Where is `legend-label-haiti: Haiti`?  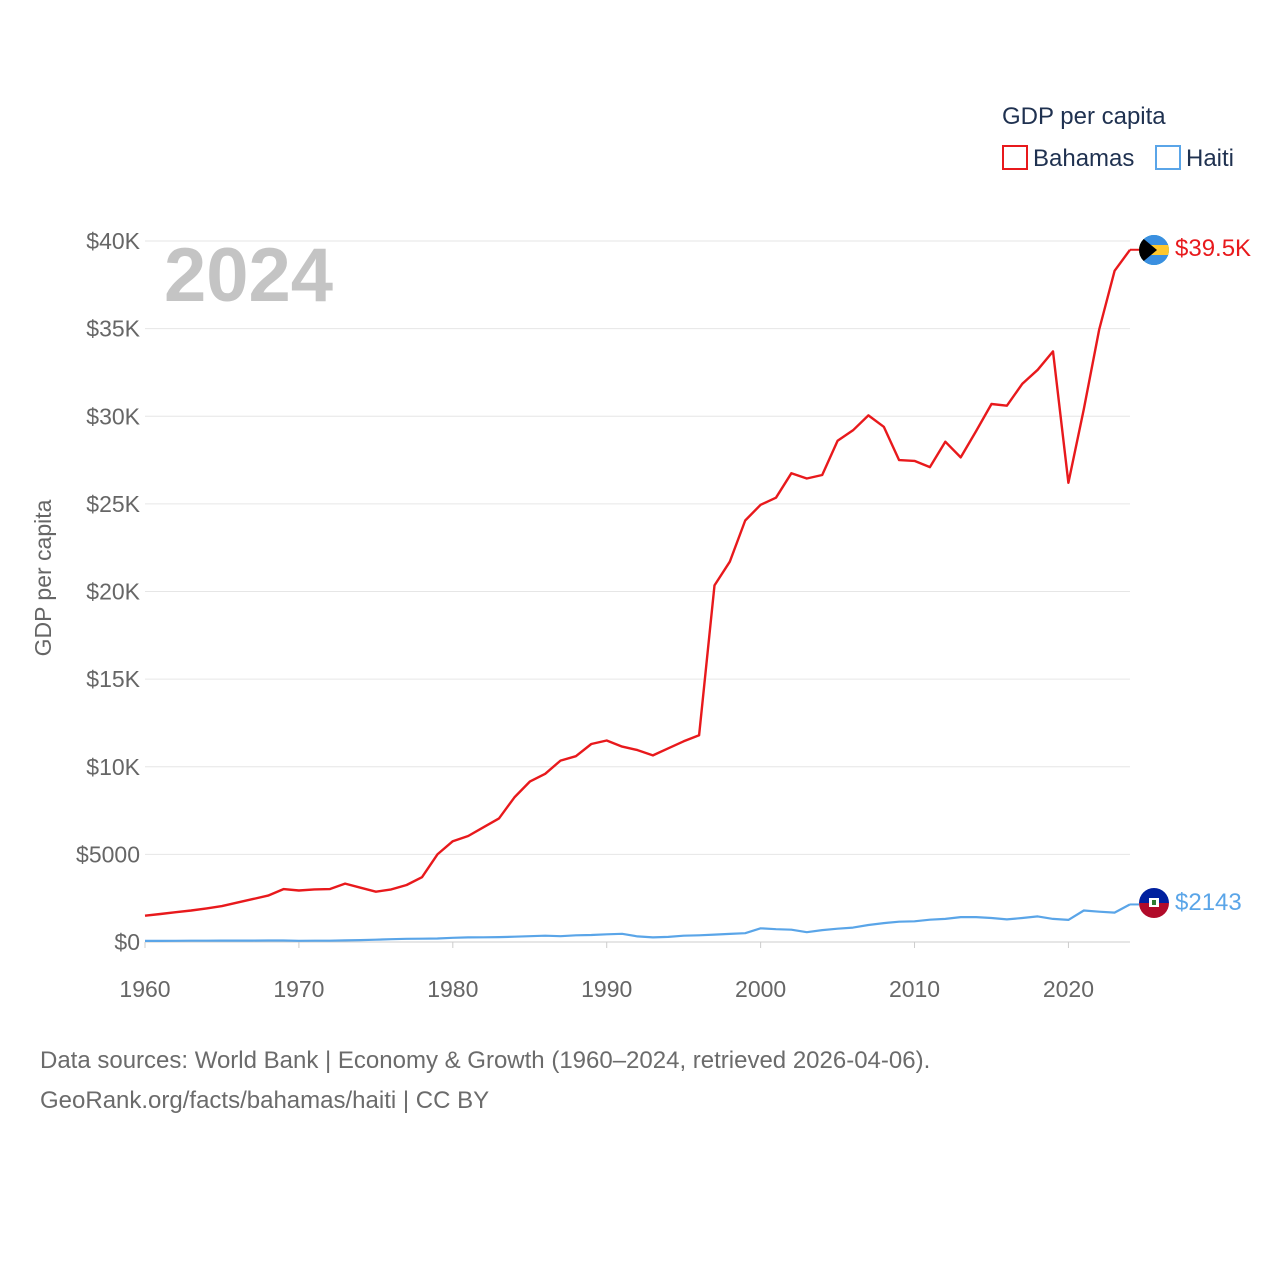
legend-label-haiti: Haiti is located at coordinates (1210, 158).